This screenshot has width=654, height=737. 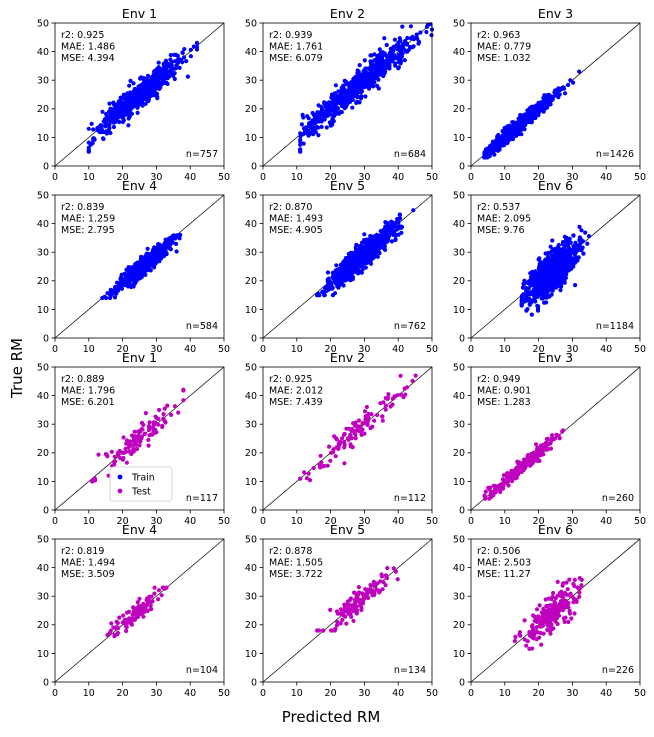 What do you see at coordinates (82, 207) in the screenshot?
I see `stat-label: r2: 0.839` at bounding box center [82, 207].